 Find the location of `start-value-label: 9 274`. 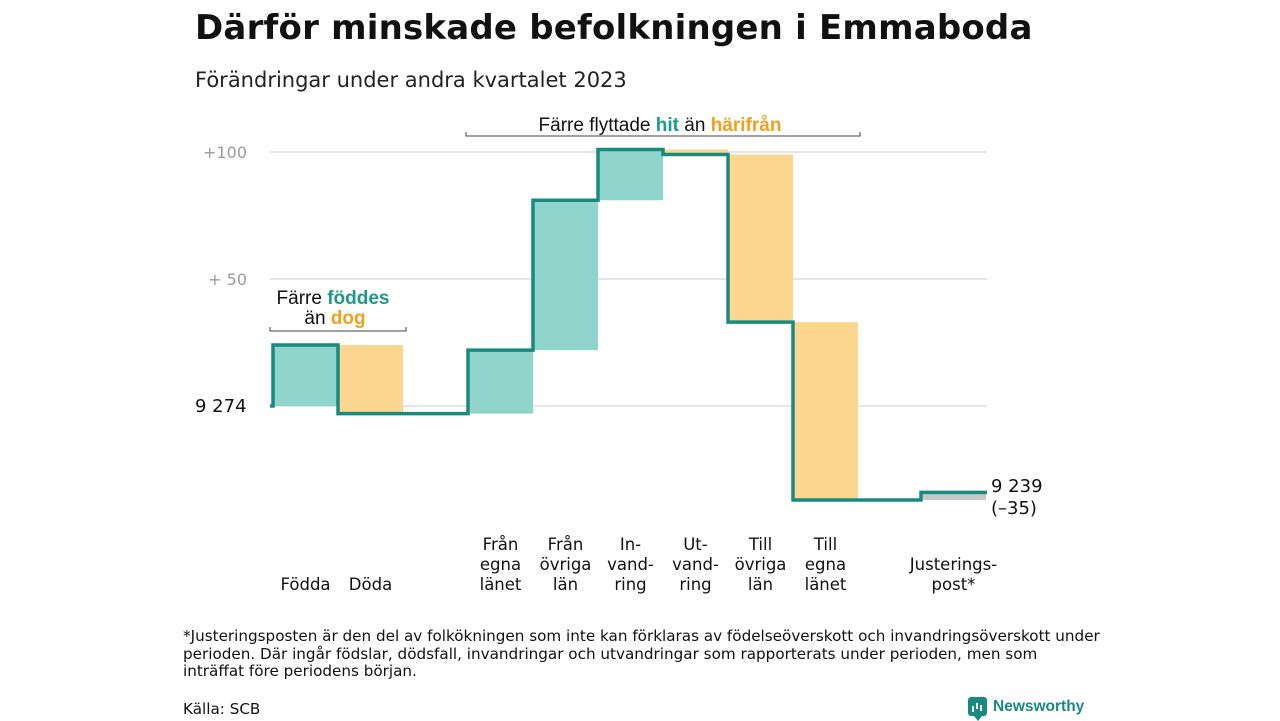

start-value-label: 9 274 is located at coordinates (221, 406).